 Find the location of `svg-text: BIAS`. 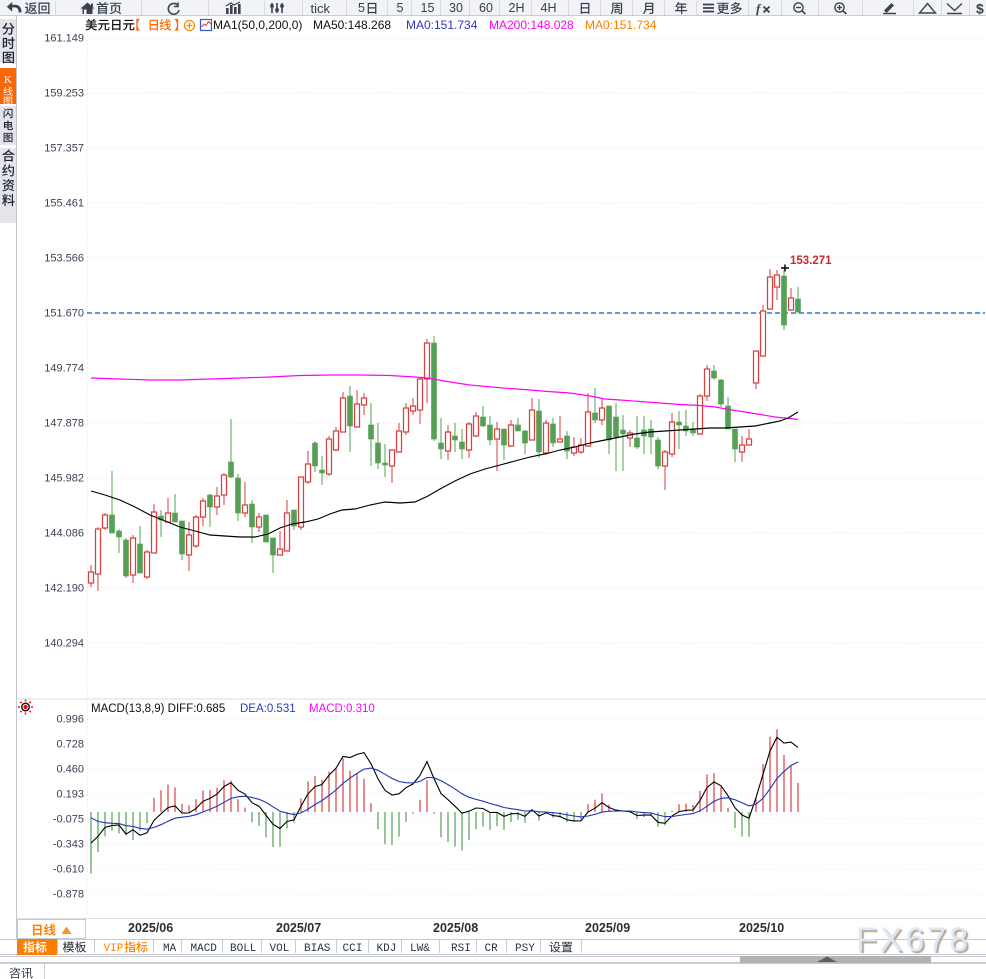

svg-text: BIAS is located at coordinates (317, 949).